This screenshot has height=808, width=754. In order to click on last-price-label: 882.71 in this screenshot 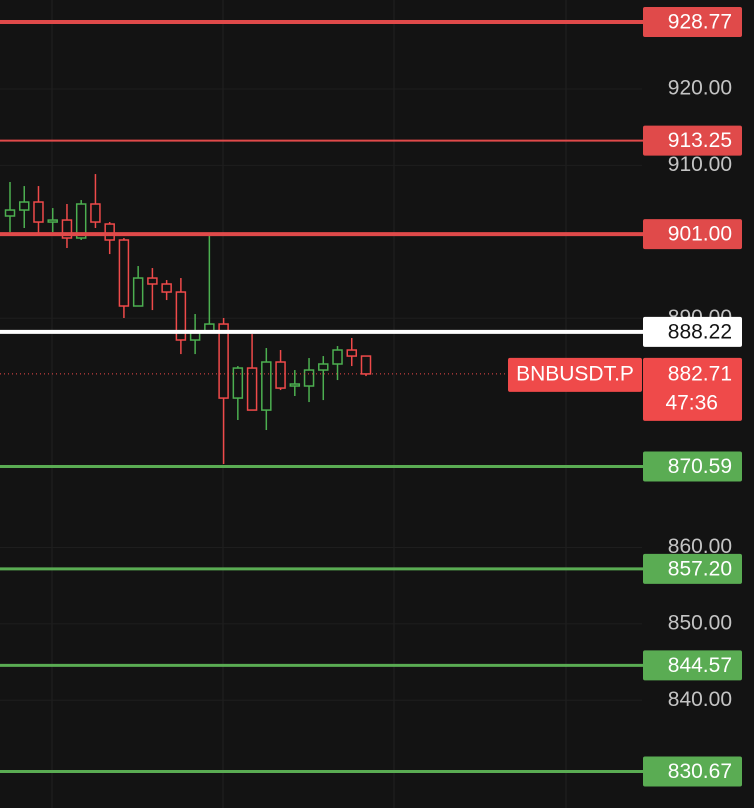, I will do `click(700, 373)`.